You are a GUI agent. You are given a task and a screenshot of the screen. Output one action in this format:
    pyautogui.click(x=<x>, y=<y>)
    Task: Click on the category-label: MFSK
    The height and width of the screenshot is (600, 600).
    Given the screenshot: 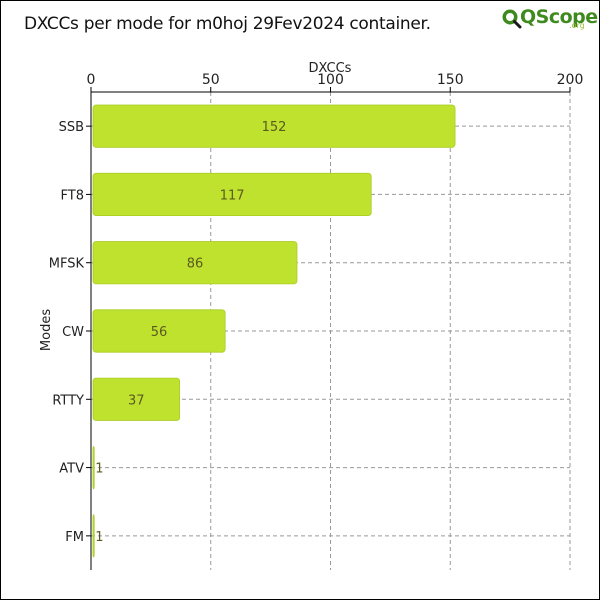 What is the action you would take?
    pyautogui.click(x=67, y=264)
    